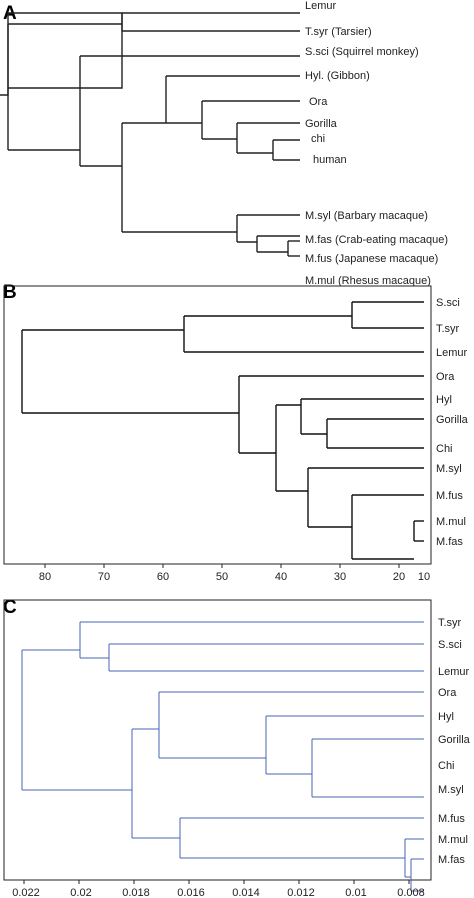 Image resolution: width=474 pixels, height=898 pixels. I want to click on tick-label: 0.018, so click(136, 892).